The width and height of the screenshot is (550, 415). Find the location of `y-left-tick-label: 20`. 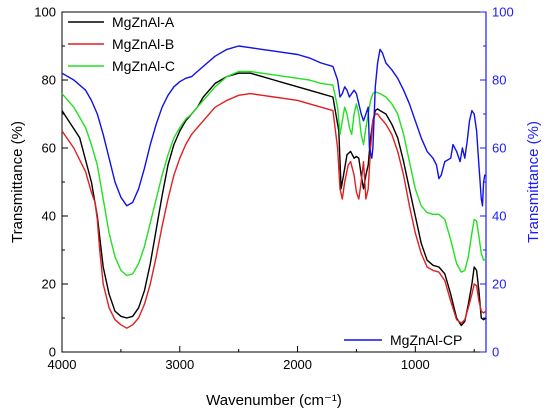

y-left-tick-label: 20 is located at coordinates (49, 284).